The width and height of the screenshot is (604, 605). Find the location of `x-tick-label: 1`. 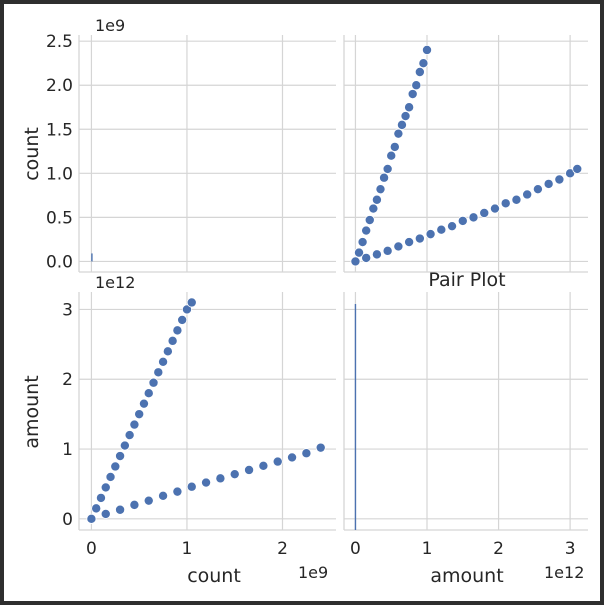

x-tick-label: 1 is located at coordinates (427, 549).